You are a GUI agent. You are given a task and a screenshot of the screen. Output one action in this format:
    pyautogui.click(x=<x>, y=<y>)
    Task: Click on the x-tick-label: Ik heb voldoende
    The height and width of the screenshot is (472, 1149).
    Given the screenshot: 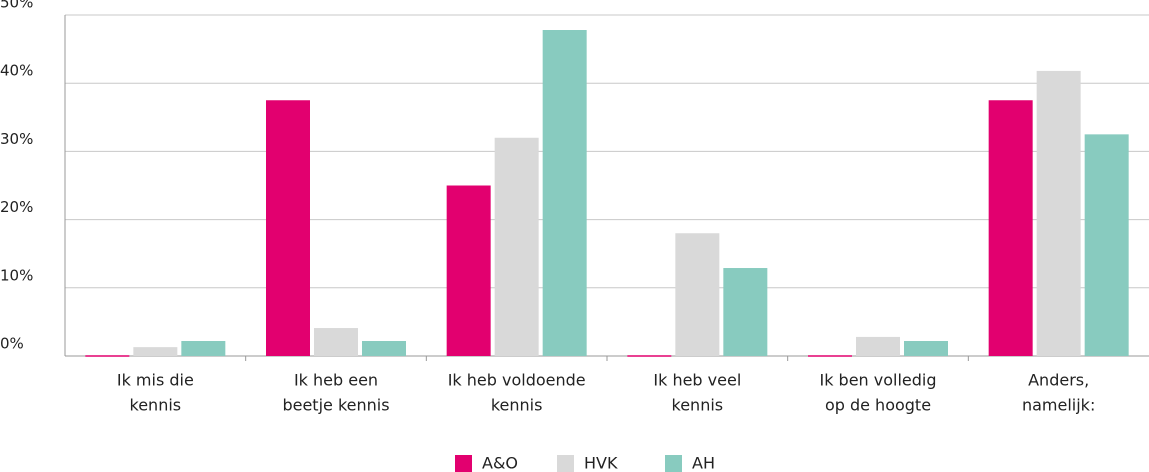 What is the action you would take?
    pyautogui.click(x=517, y=380)
    